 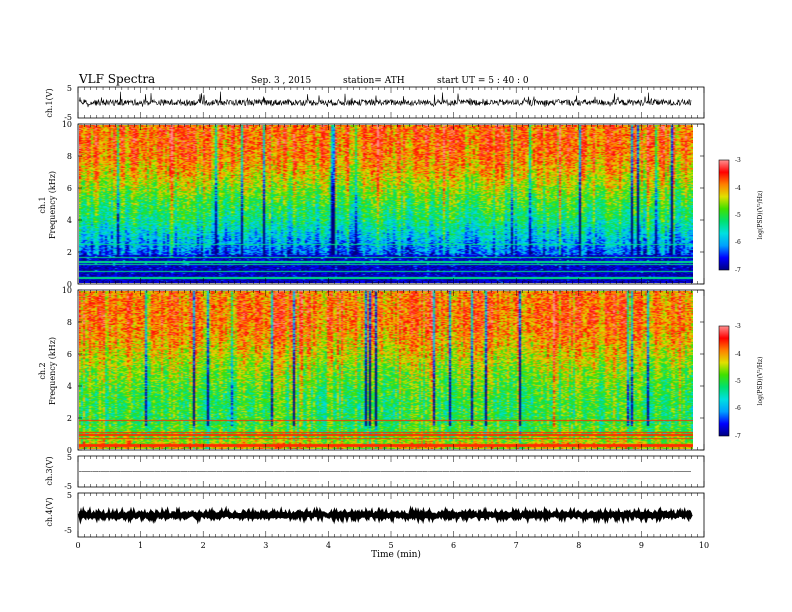 What do you see at coordinates (516, 545) in the screenshot?
I see `time-tick-label: 7` at bounding box center [516, 545].